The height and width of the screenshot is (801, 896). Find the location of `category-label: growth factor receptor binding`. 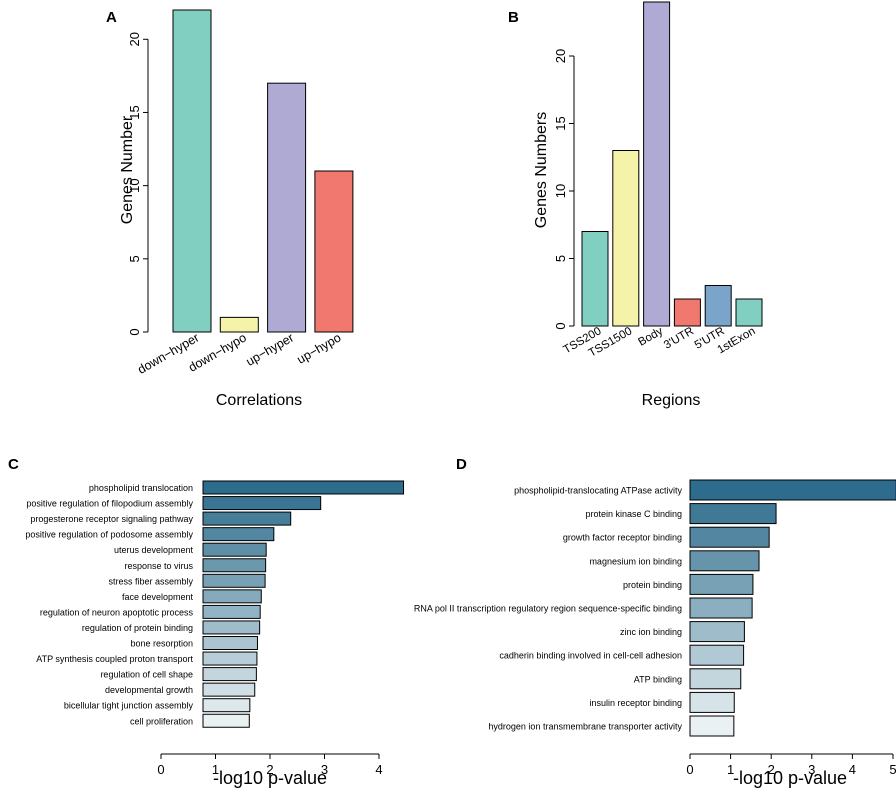

category-label: growth factor receptor binding is located at coordinates (622, 538).